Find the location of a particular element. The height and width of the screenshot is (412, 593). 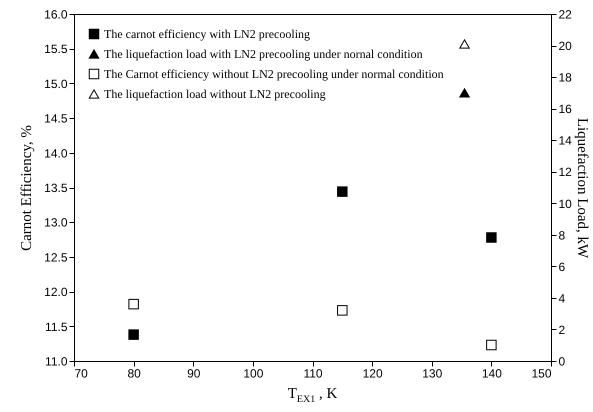

y-tick-label: 14.0 is located at coordinates (56, 153).